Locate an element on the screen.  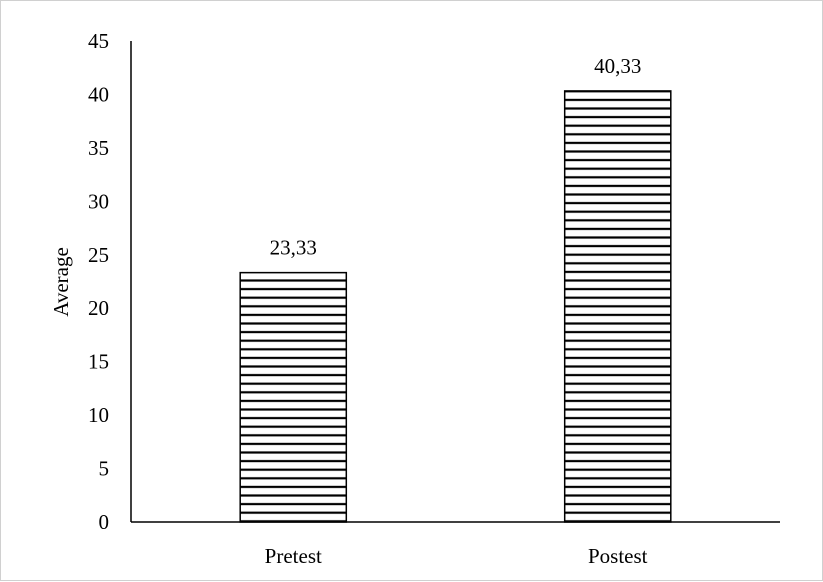
y-axis-title: Average is located at coordinates (61, 282).